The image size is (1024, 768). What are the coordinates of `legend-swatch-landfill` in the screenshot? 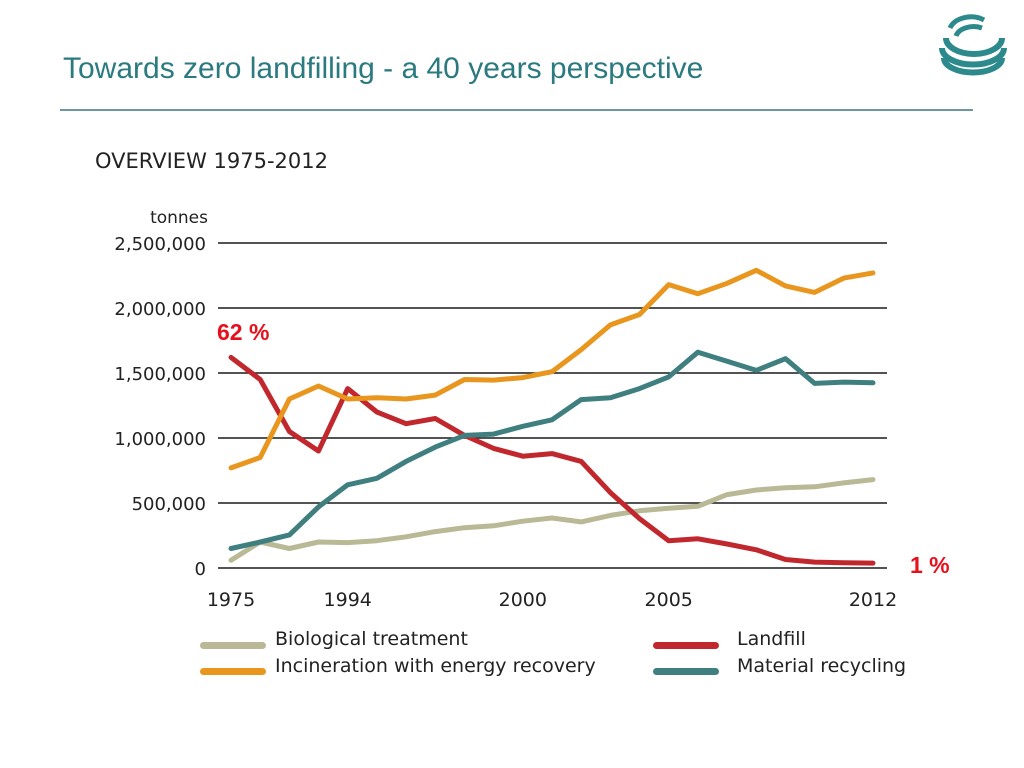 It's located at (686, 645).